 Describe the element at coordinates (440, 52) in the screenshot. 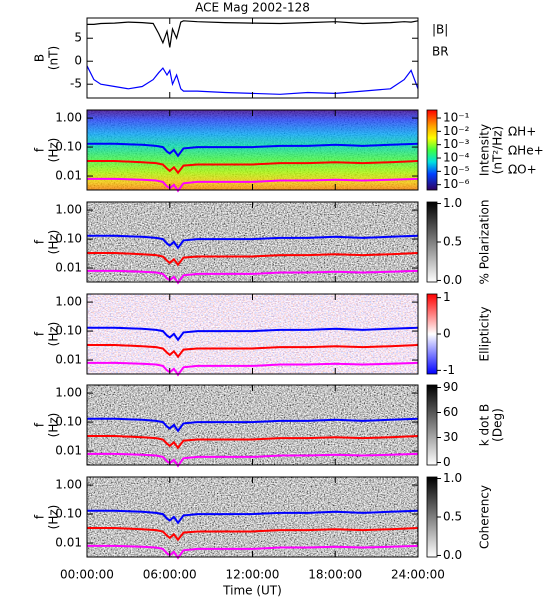

I see `legend-label: BR` at that location.